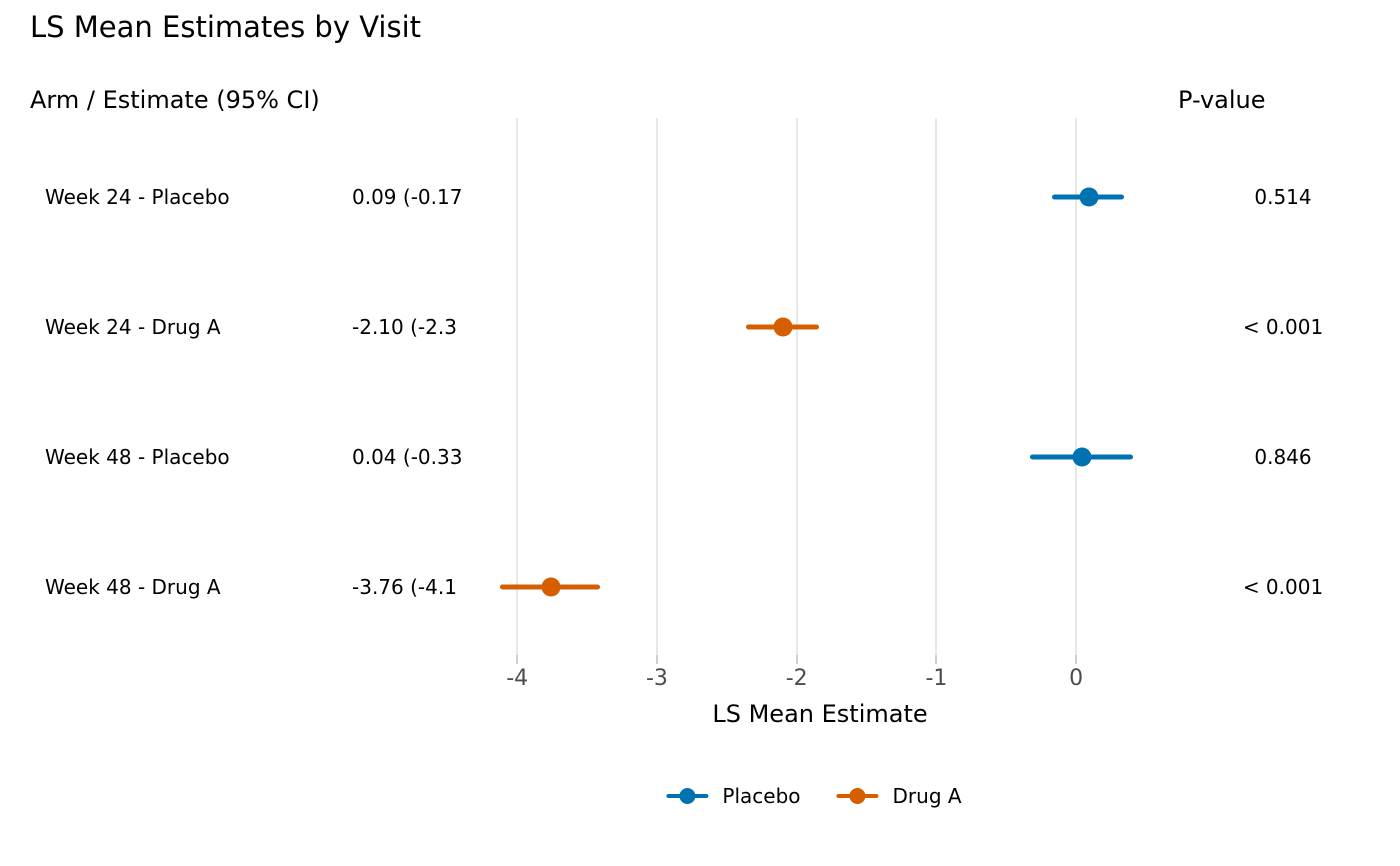 The width and height of the screenshot is (1400, 866). Describe the element at coordinates (407, 196) in the screenshot. I see `estimate-ci-text-1: 0.09 (-0.17` at that location.